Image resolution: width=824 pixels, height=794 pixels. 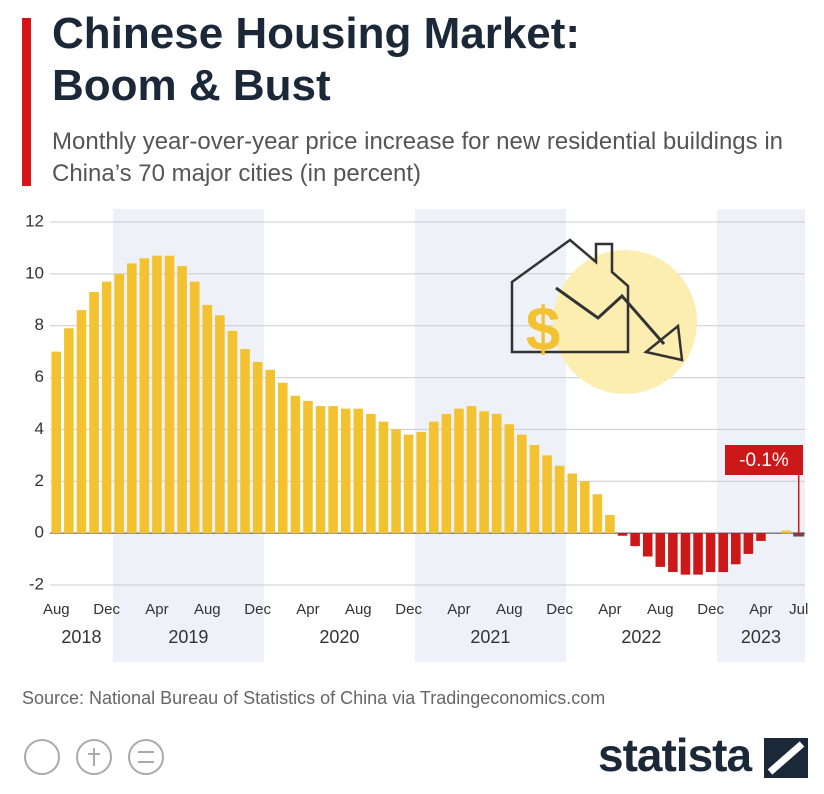 I want to click on license-icons, so click(x=94, y=757).